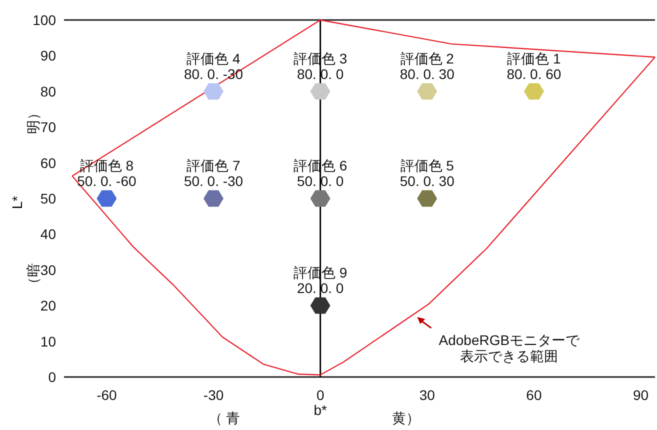 This screenshot has height=430, width=657. What do you see at coordinates (640, 395) in the screenshot?
I see `x-tick-label: 90` at bounding box center [640, 395].